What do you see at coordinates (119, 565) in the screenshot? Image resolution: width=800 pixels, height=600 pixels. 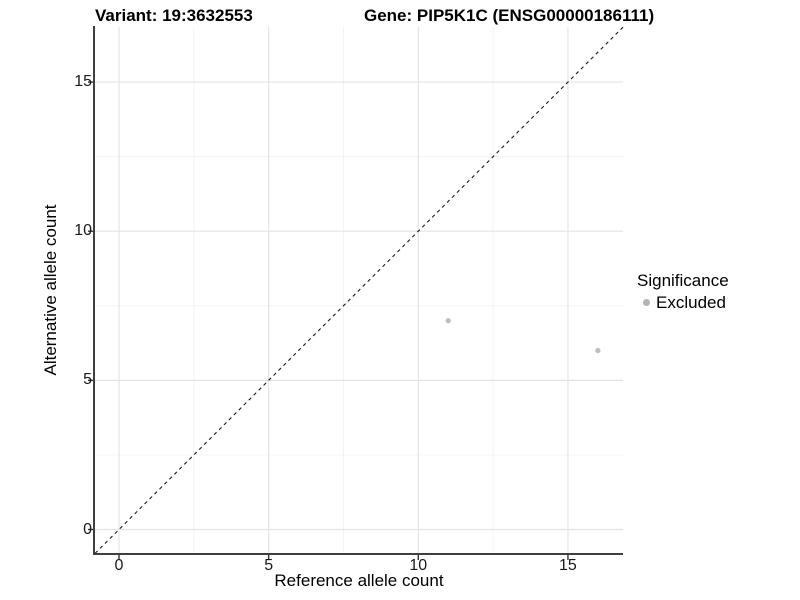 I see `x-tick-label: 0` at bounding box center [119, 565].